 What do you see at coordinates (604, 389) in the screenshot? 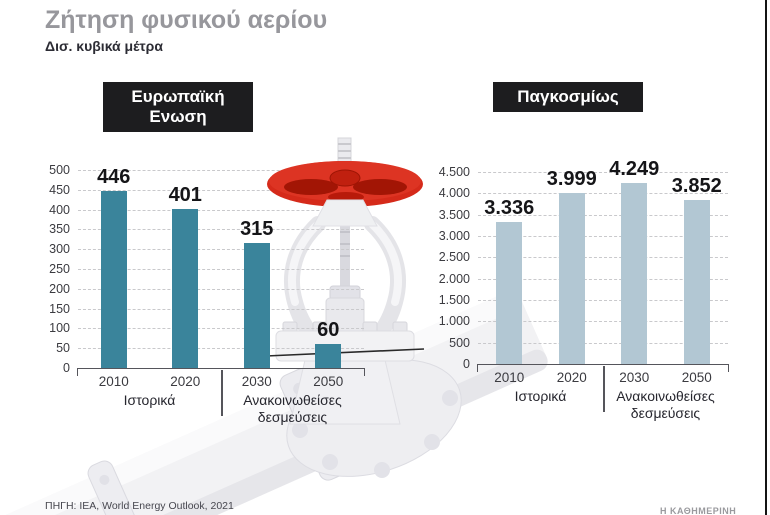
I see `group-divider` at bounding box center [604, 389].